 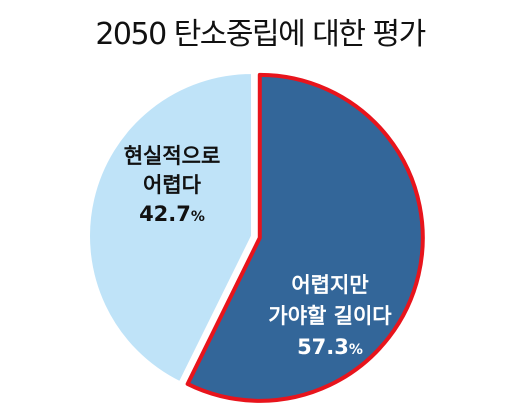 I want to click on svg-text: 42.7%, so click(x=172, y=214).